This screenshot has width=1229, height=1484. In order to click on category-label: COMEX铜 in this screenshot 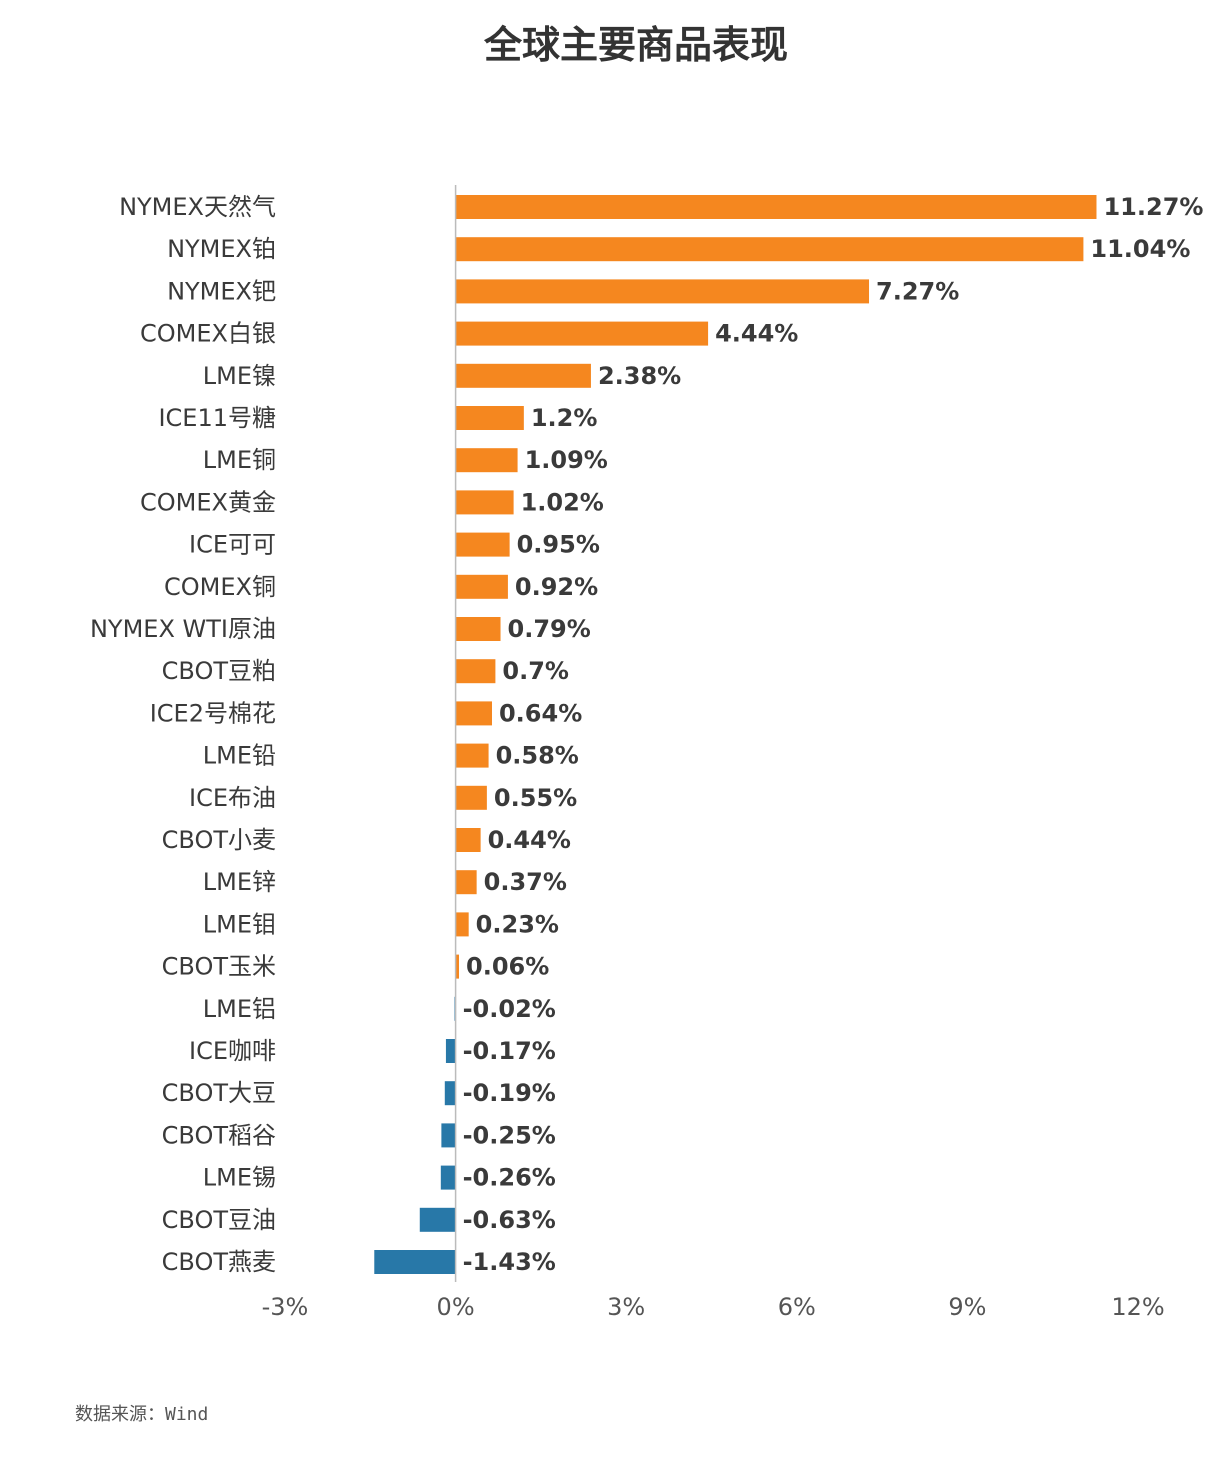, I will do `click(220, 587)`.